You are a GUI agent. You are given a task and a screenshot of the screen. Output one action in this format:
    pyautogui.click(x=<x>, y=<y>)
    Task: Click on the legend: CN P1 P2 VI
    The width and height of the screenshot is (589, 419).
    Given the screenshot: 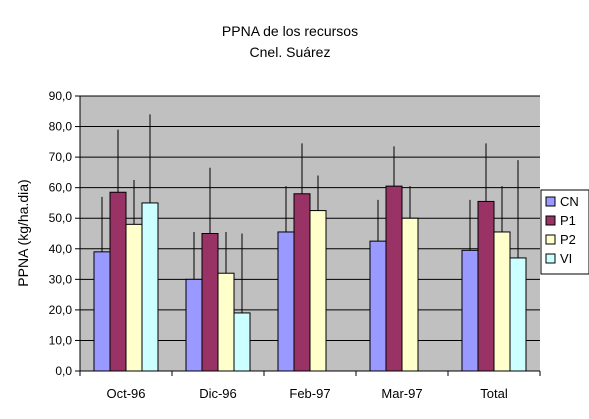 What is the action you would take?
    pyautogui.click(x=564, y=232)
    